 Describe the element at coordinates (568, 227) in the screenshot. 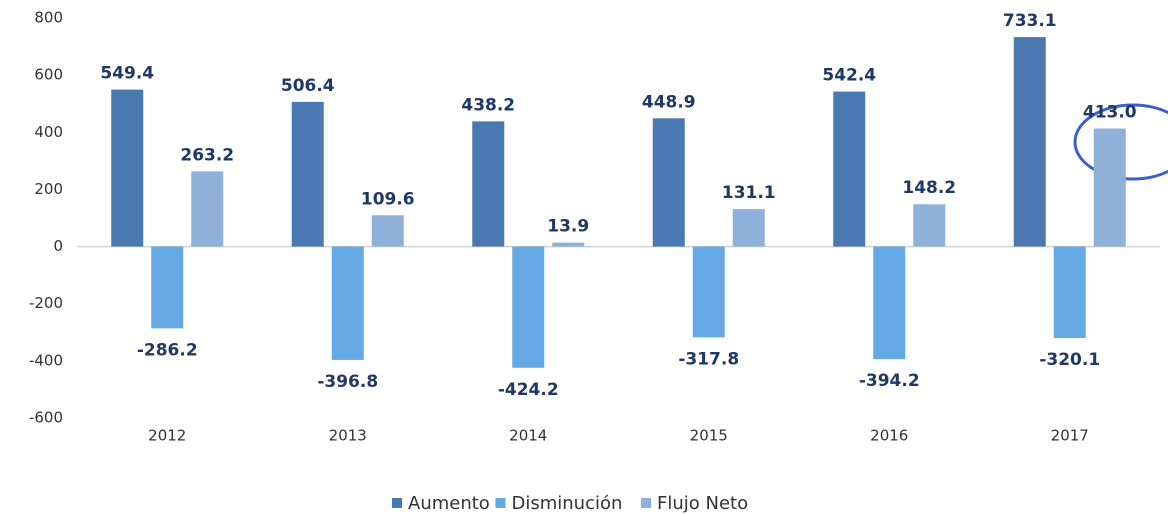

I see `data-label: 13.9` at that location.